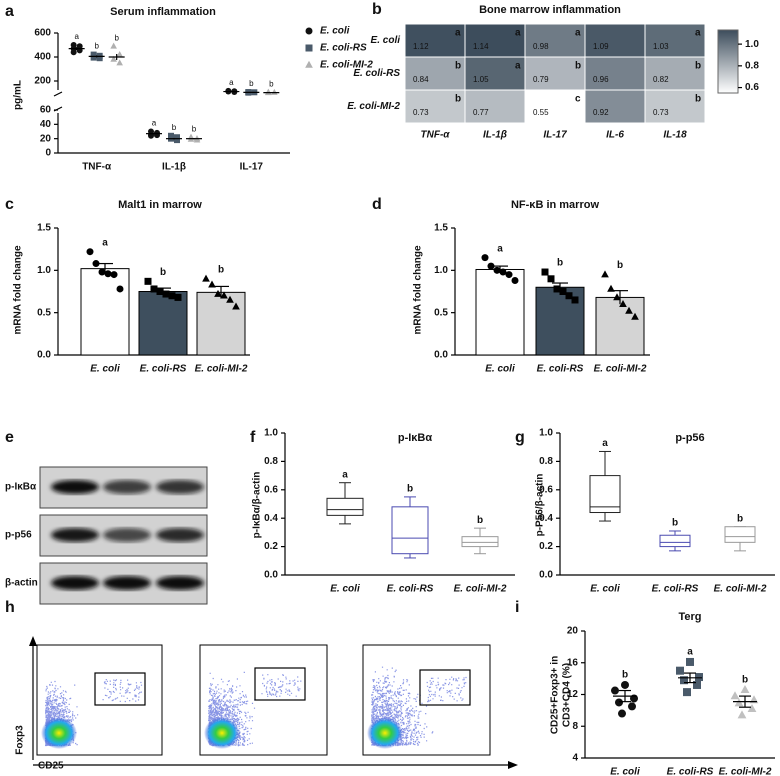  Describe the element at coordinates (18, 95) in the screenshot. I see `y-axis-label: pg/mL` at that location.